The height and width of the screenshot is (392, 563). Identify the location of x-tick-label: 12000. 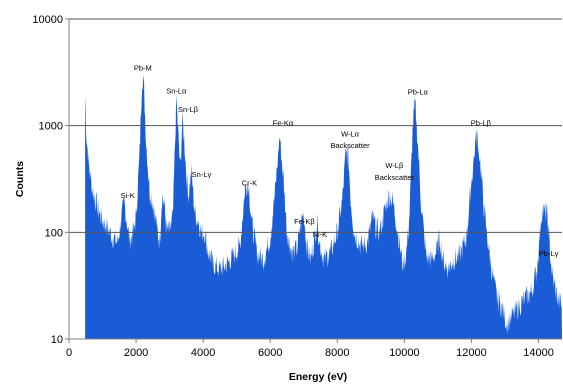
(471, 353).